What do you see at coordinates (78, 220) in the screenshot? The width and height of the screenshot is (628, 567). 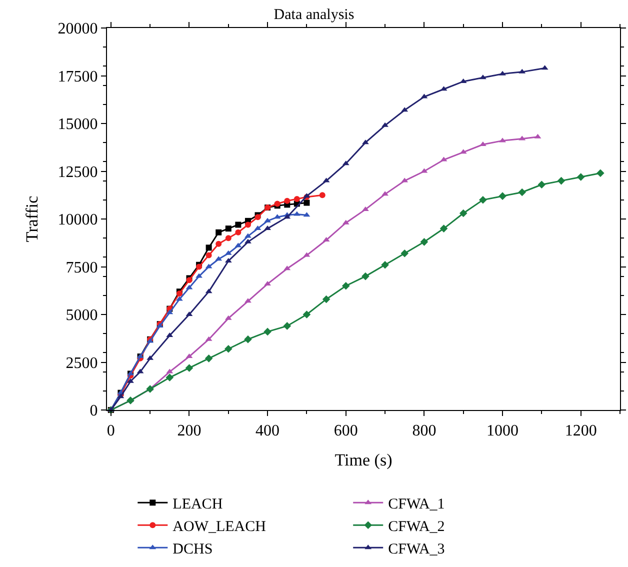 I see `y-tick-label: 10000` at bounding box center [78, 220].